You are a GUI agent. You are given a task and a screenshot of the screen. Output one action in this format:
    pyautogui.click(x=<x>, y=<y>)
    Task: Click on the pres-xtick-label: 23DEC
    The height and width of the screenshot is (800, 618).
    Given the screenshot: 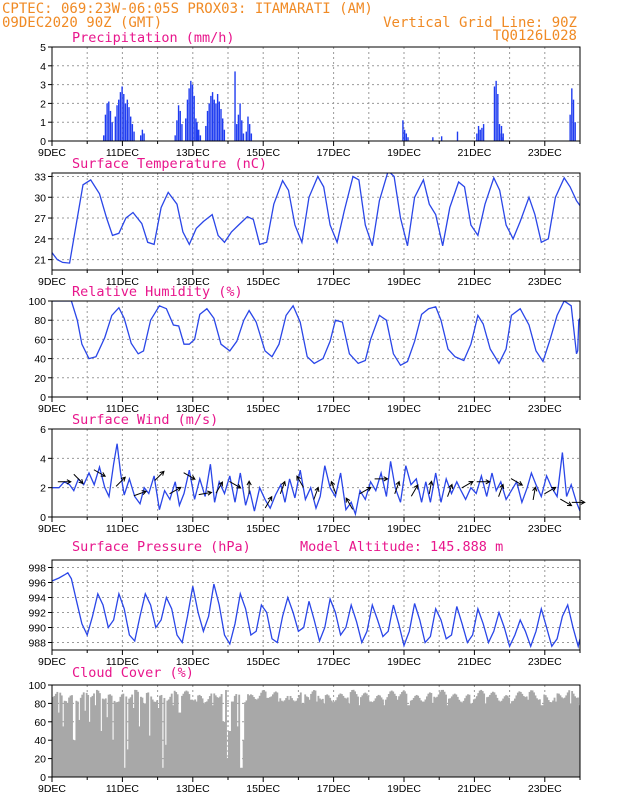 What is the action you would take?
    pyautogui.click(x=545, y=662)
    